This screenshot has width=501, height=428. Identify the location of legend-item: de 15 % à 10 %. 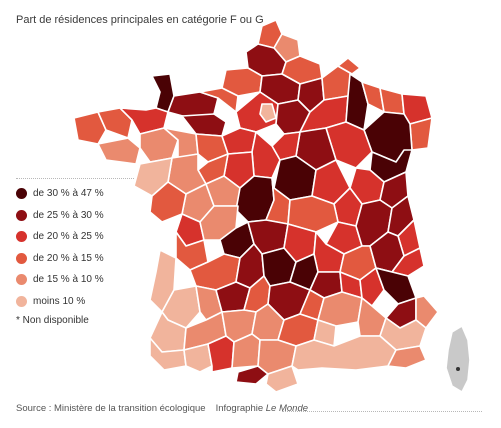
(60, 280).